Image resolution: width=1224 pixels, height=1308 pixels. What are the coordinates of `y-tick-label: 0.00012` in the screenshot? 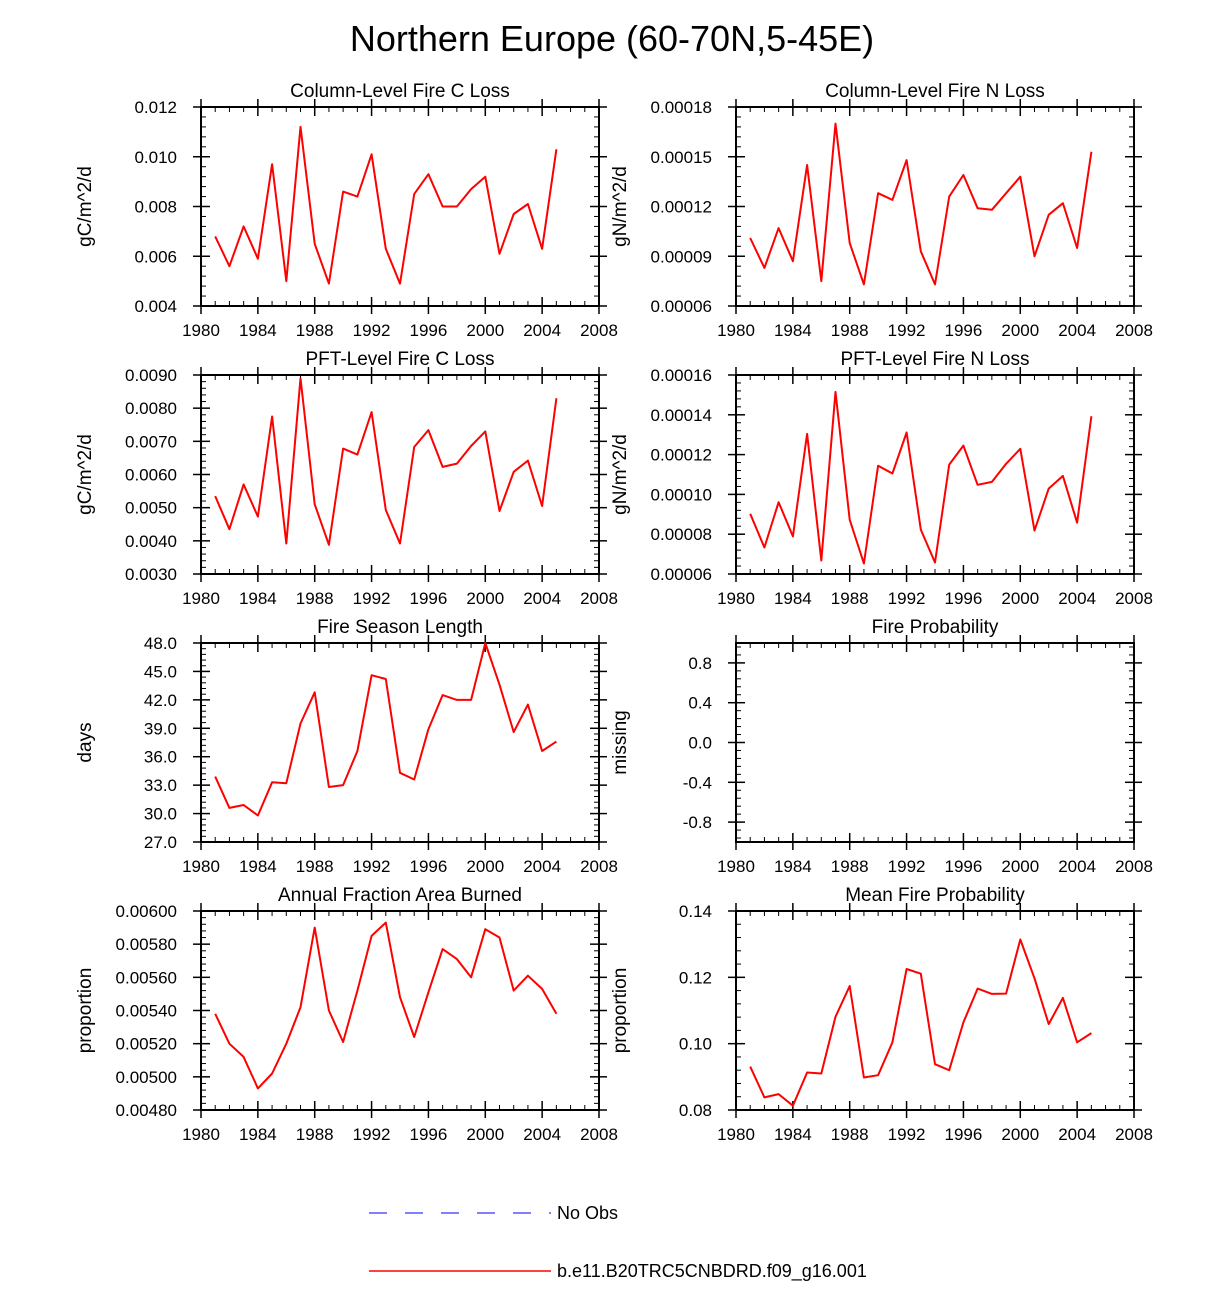 It's located at (681, 207).